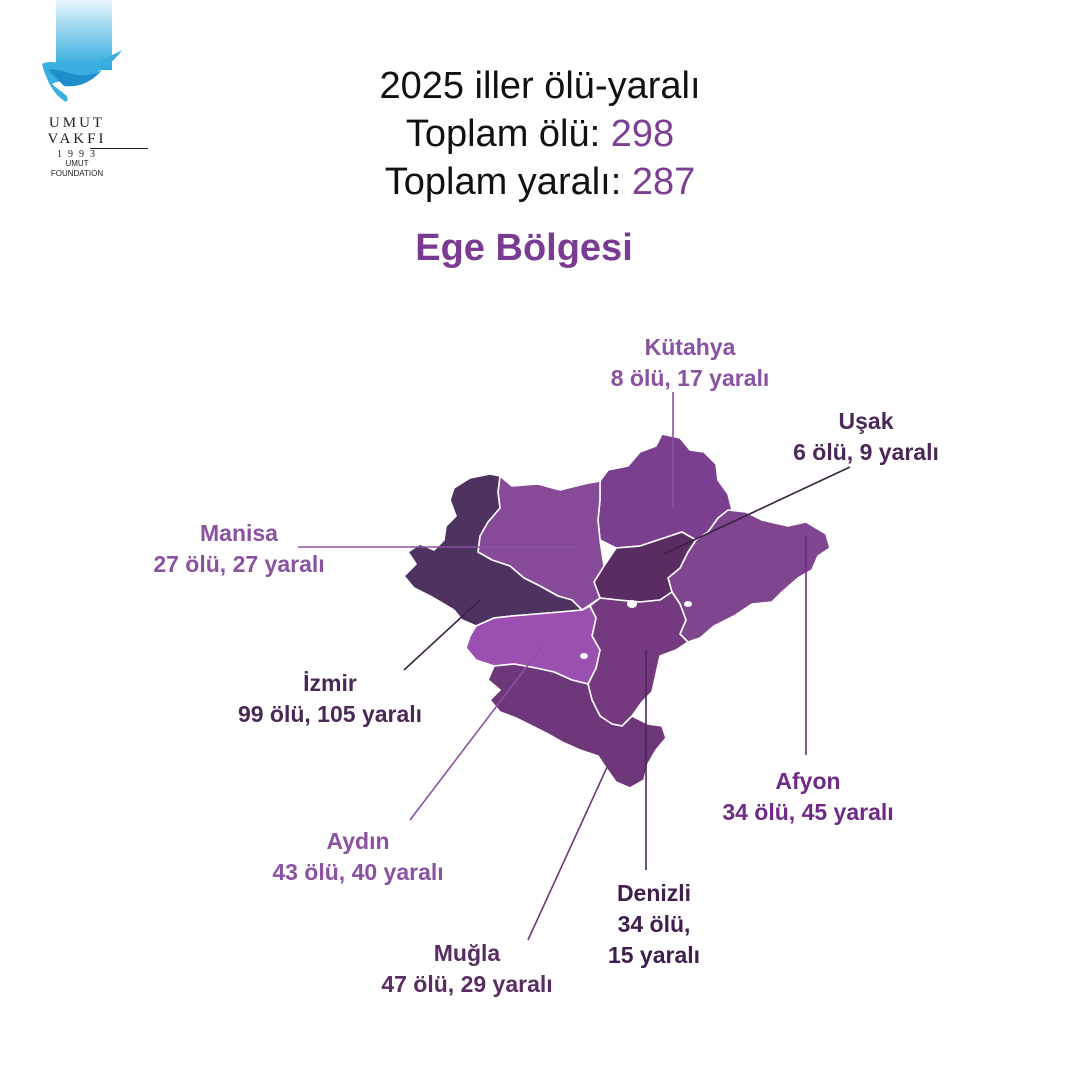  What do you see at coordinates (239, 549) in the screenshot?
I see `label-manisa: Manisa 27 ölü, 27 yaralı` at bounding box center [239, 549].